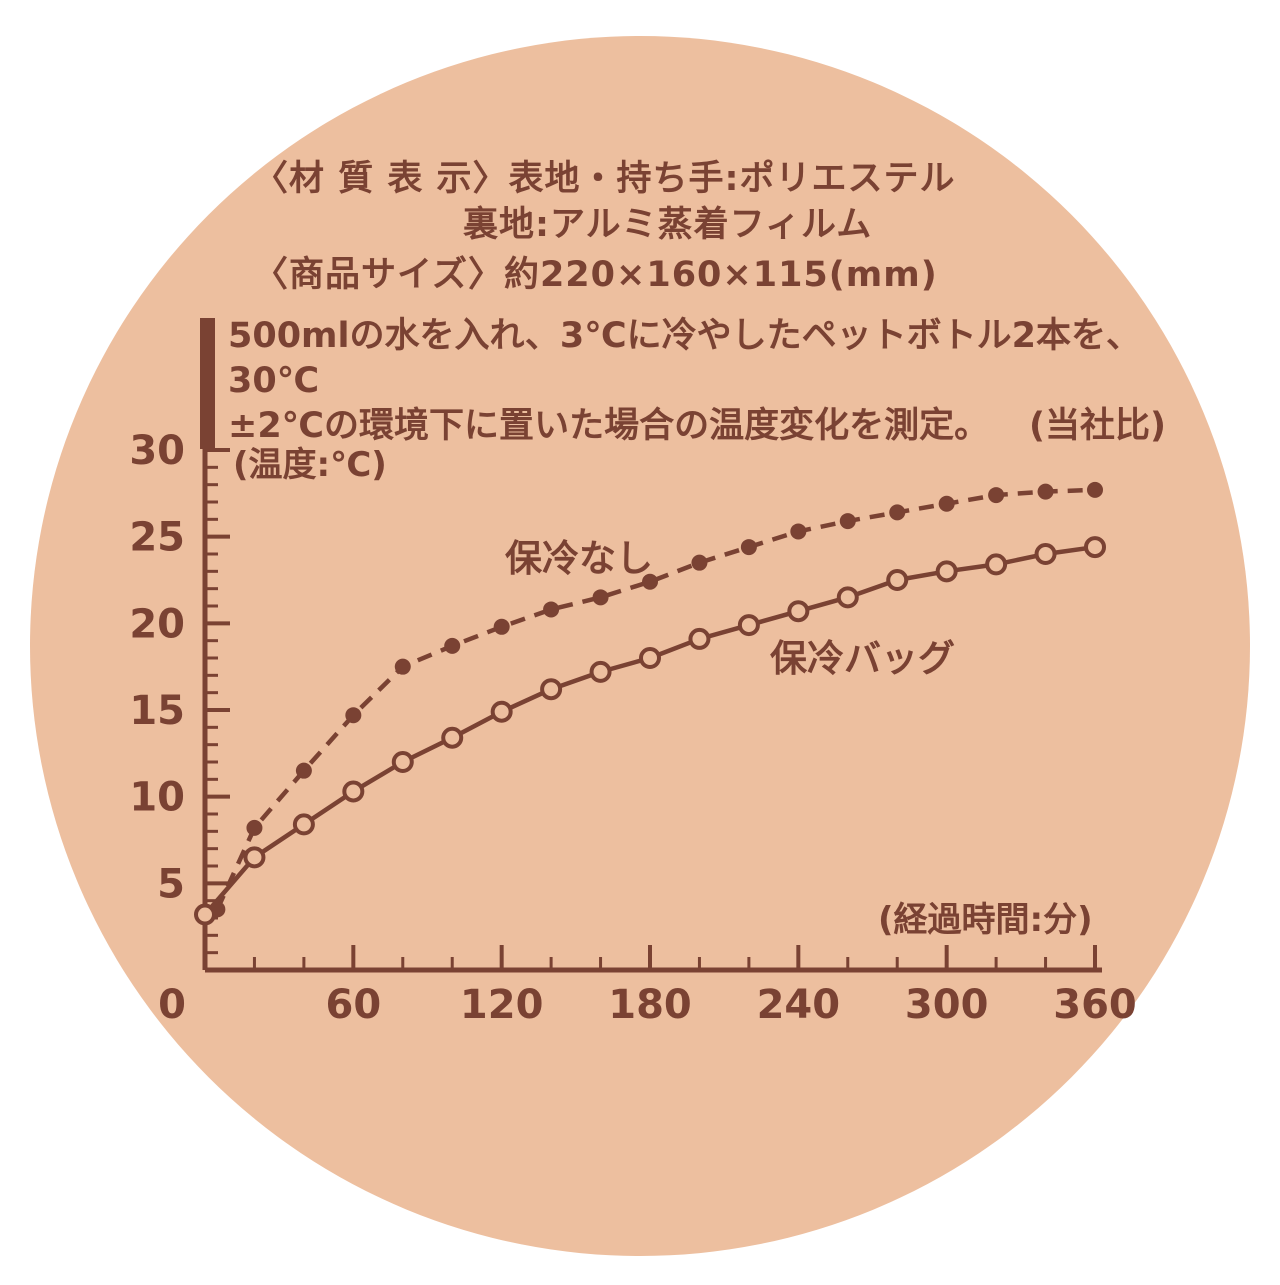 The image size is (1280, 1285). What do you see at coordinates (650, 1005) in the screenshot?
I see `x-tick-label: 180` at bounding box center [650, 1005].